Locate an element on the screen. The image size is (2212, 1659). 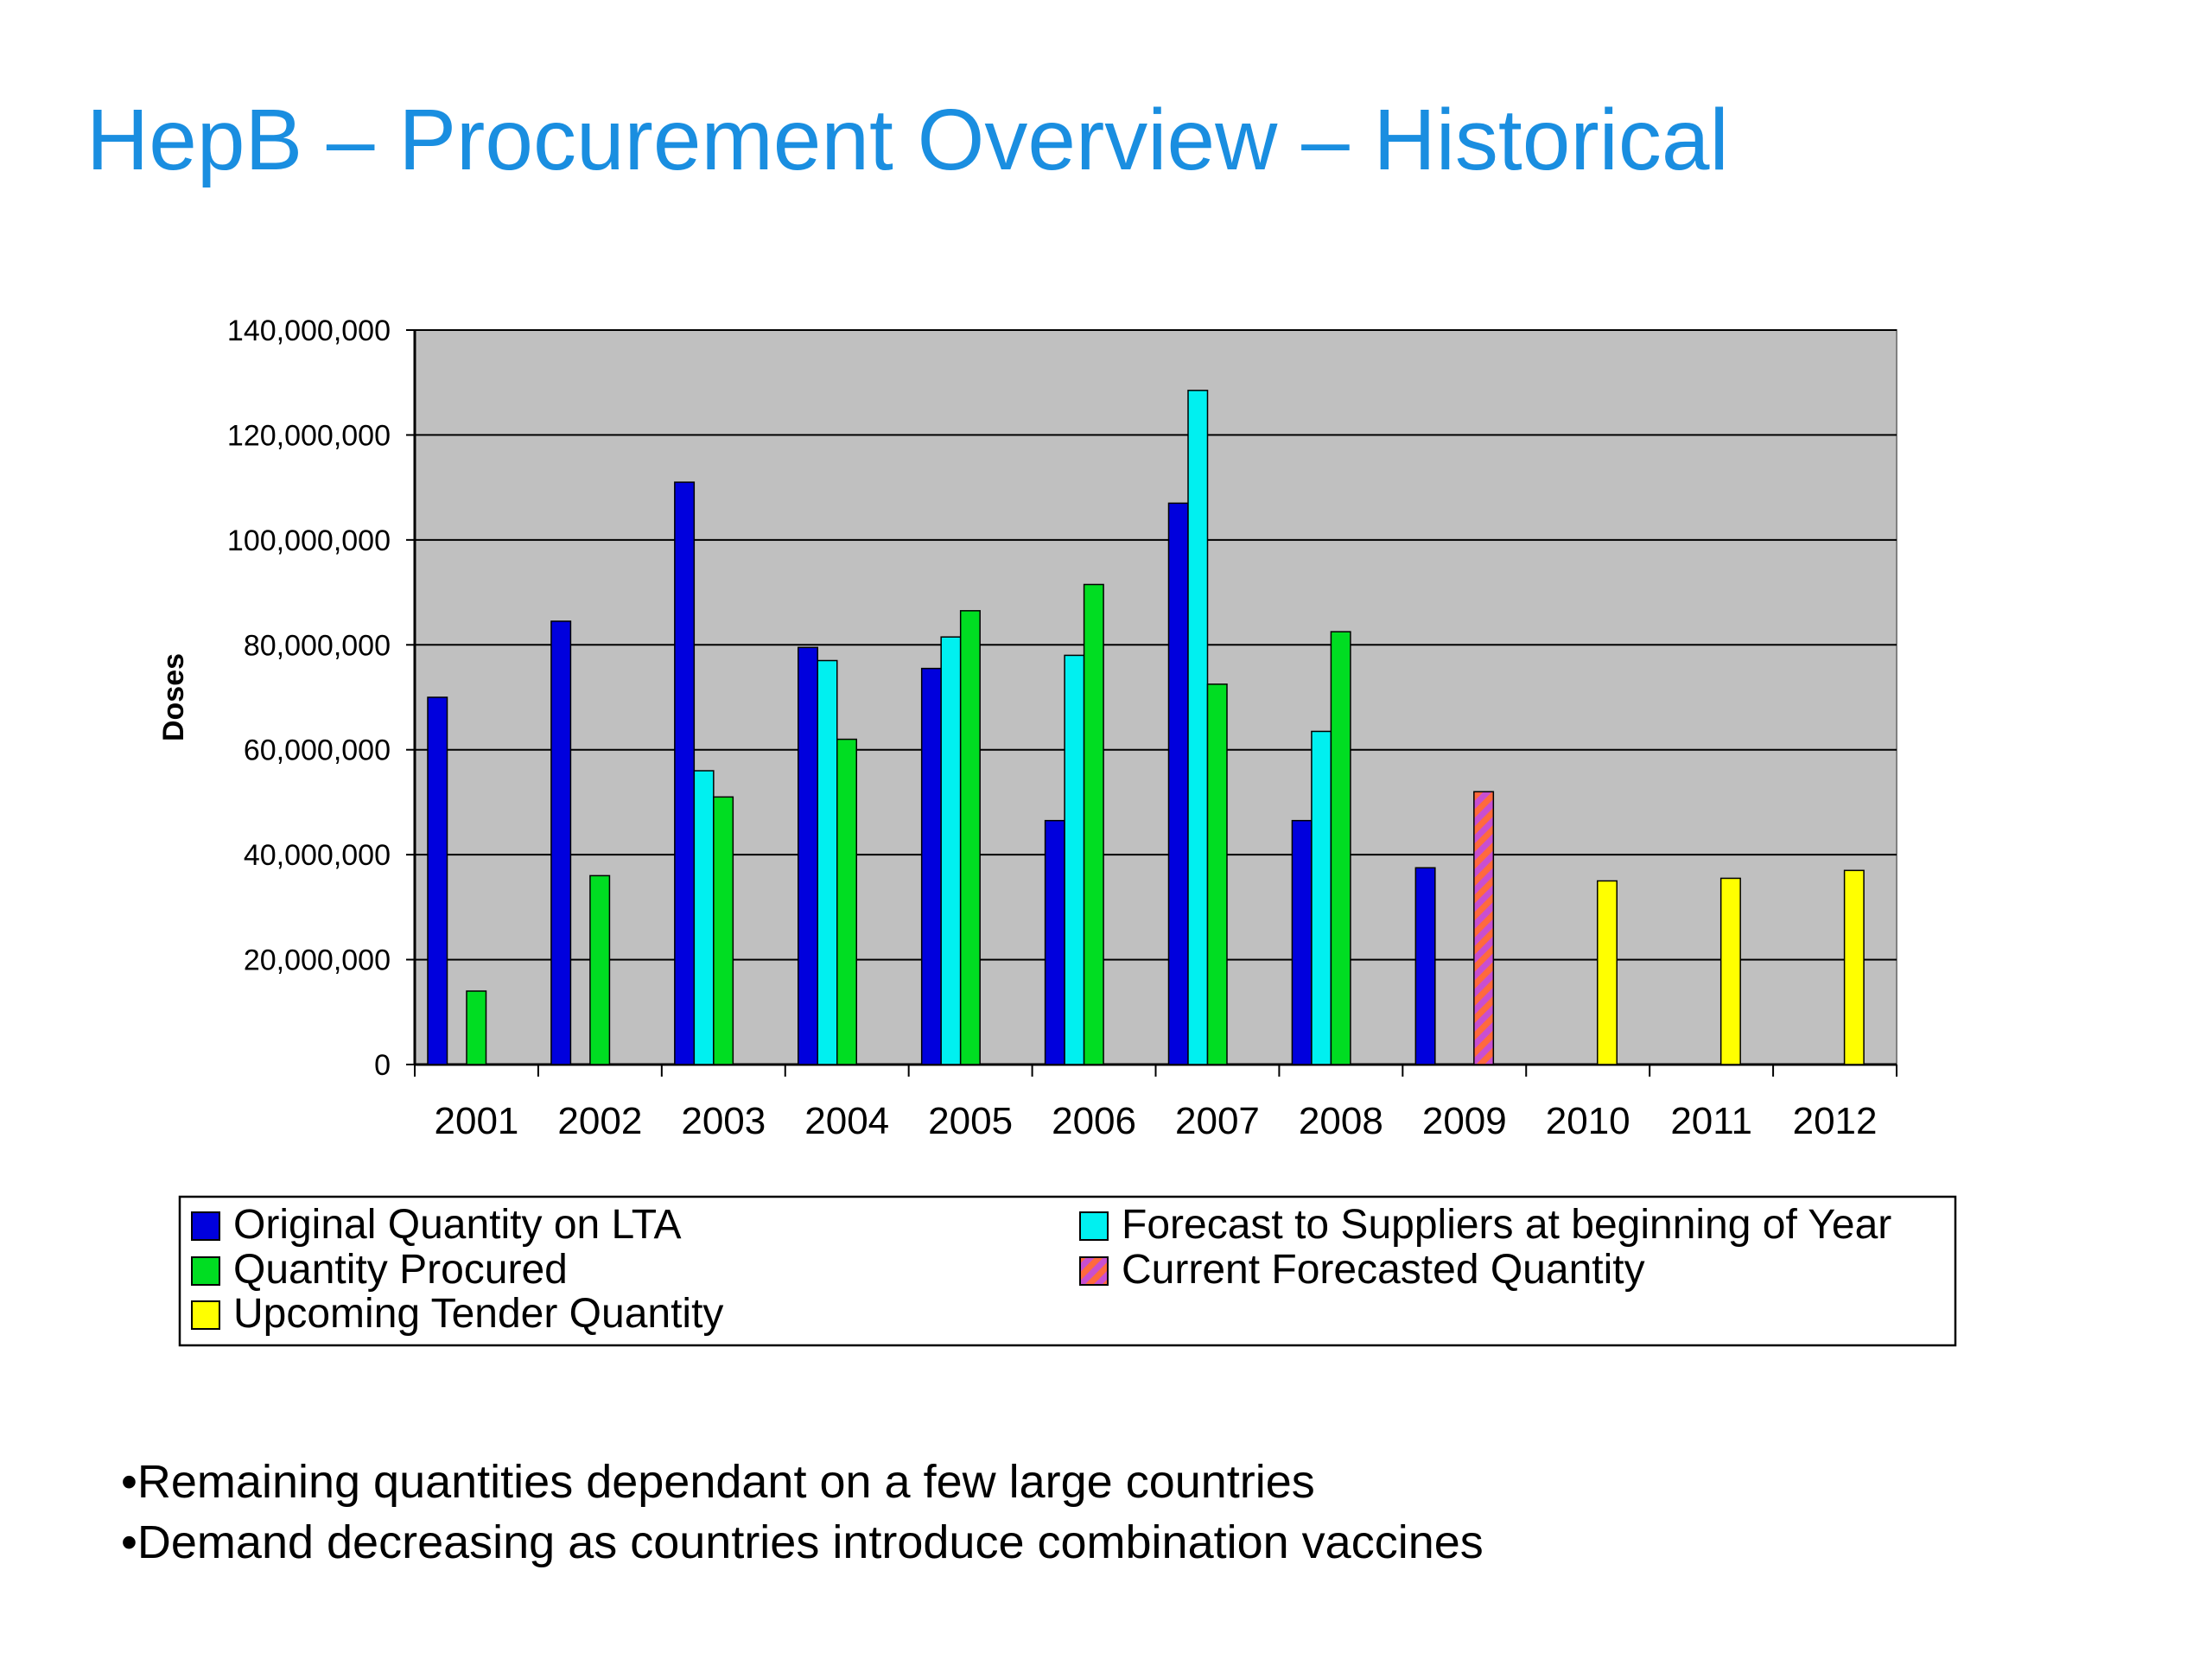
x-tick-label: 2009 is located at coordinates (1464, 1121).